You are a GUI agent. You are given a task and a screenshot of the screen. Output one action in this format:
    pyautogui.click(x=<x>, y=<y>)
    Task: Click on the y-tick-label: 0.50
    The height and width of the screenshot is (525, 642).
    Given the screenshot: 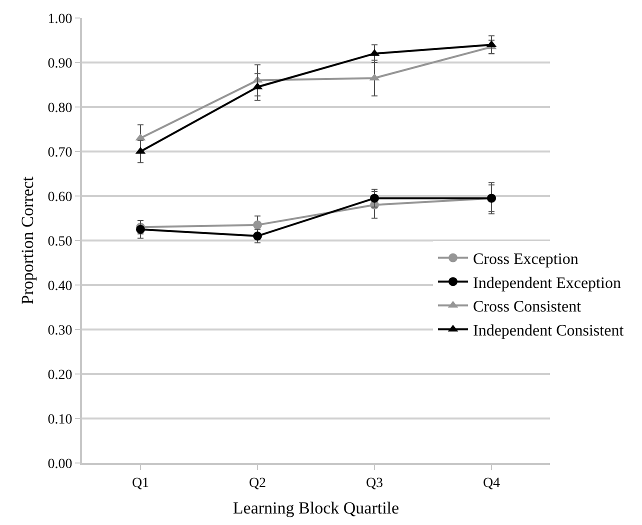 What is the action you would take?
    pyautogui.click(x=60, y=242)
    